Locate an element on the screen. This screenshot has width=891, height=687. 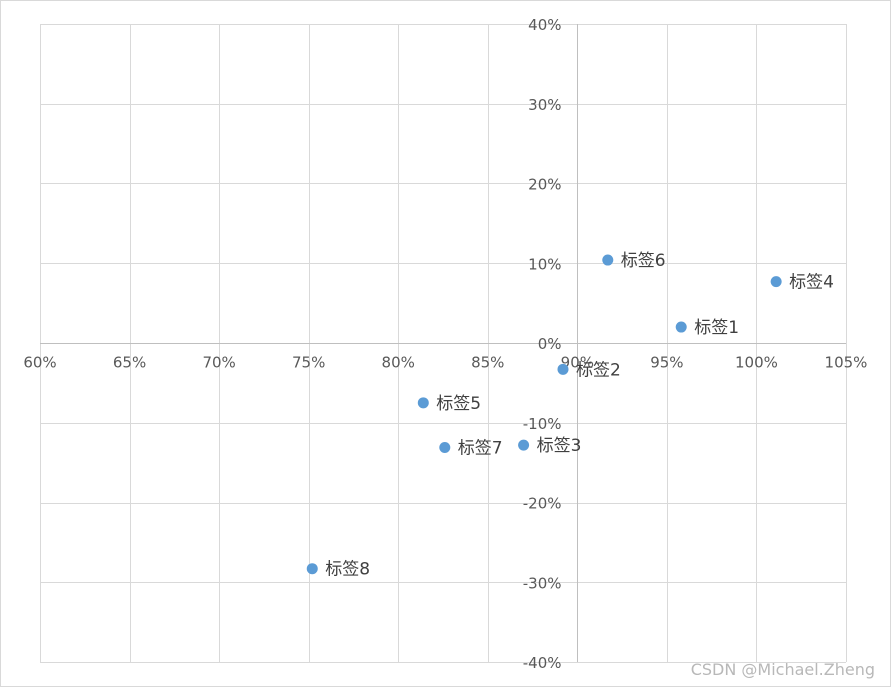
y-tick-label: 40% is located at coordinates (544, 25).